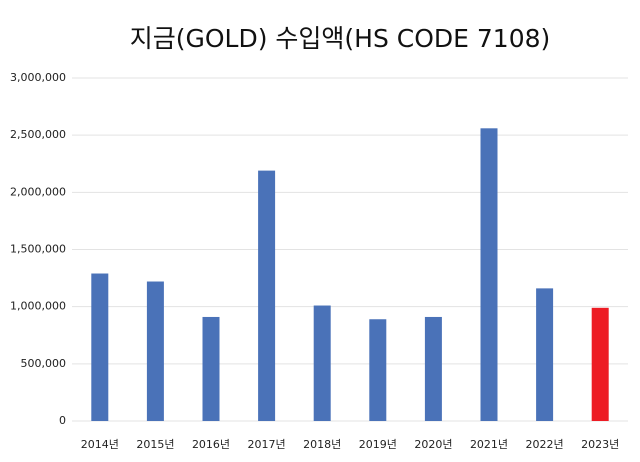 This screenshot has width=640, height=462. Describe the element at coordinates (267, 444) in the screenshot. I see `x-tick-label: 2017년` at that location.